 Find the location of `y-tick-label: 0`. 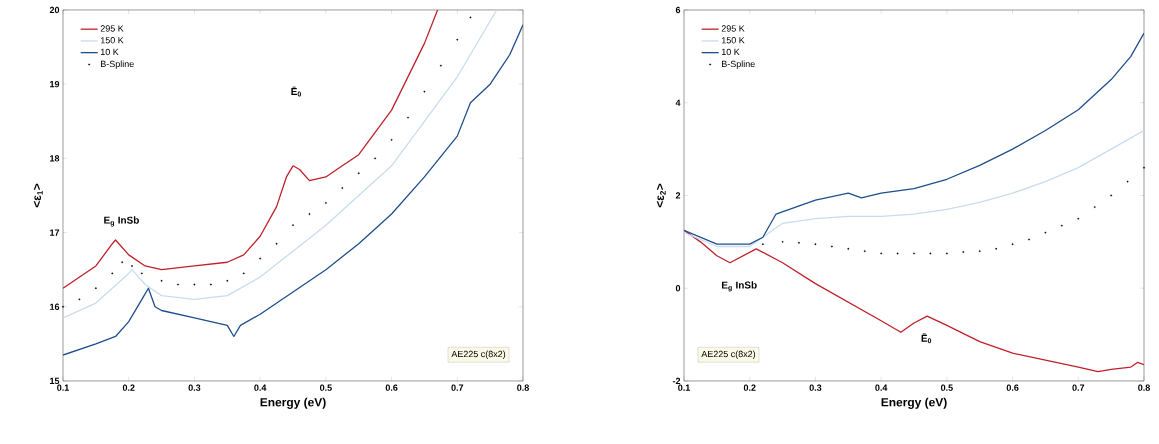

y-tick-label: 0 is located at coordinates (678, 288).